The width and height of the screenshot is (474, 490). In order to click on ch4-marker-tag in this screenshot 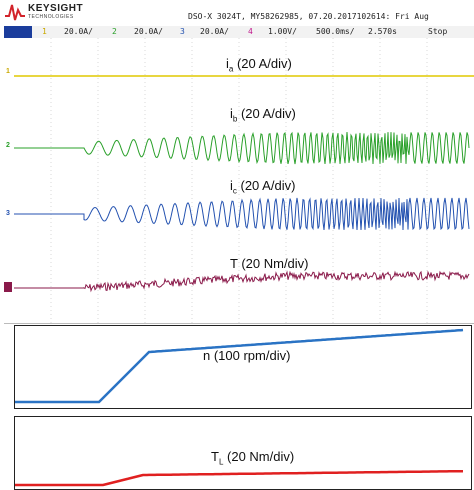, I will do `click(8, 287)`.